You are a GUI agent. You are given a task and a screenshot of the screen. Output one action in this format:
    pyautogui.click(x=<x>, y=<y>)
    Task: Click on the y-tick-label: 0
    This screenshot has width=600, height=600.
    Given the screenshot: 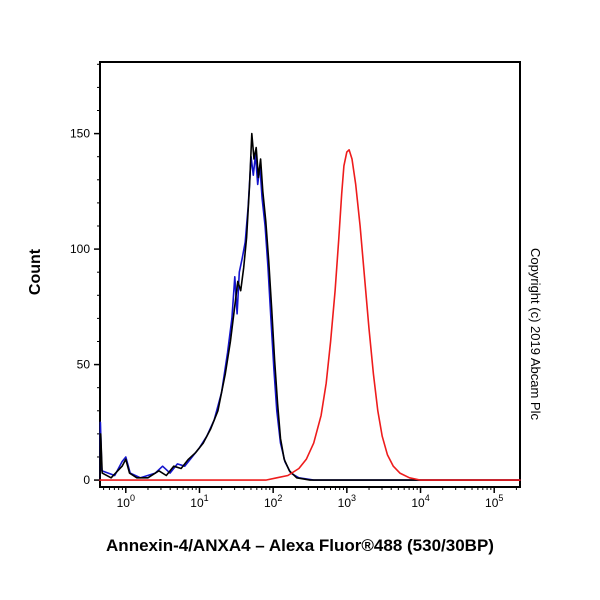 What is the action you would take?
    pyautogui.click(x=86, y=480)
    